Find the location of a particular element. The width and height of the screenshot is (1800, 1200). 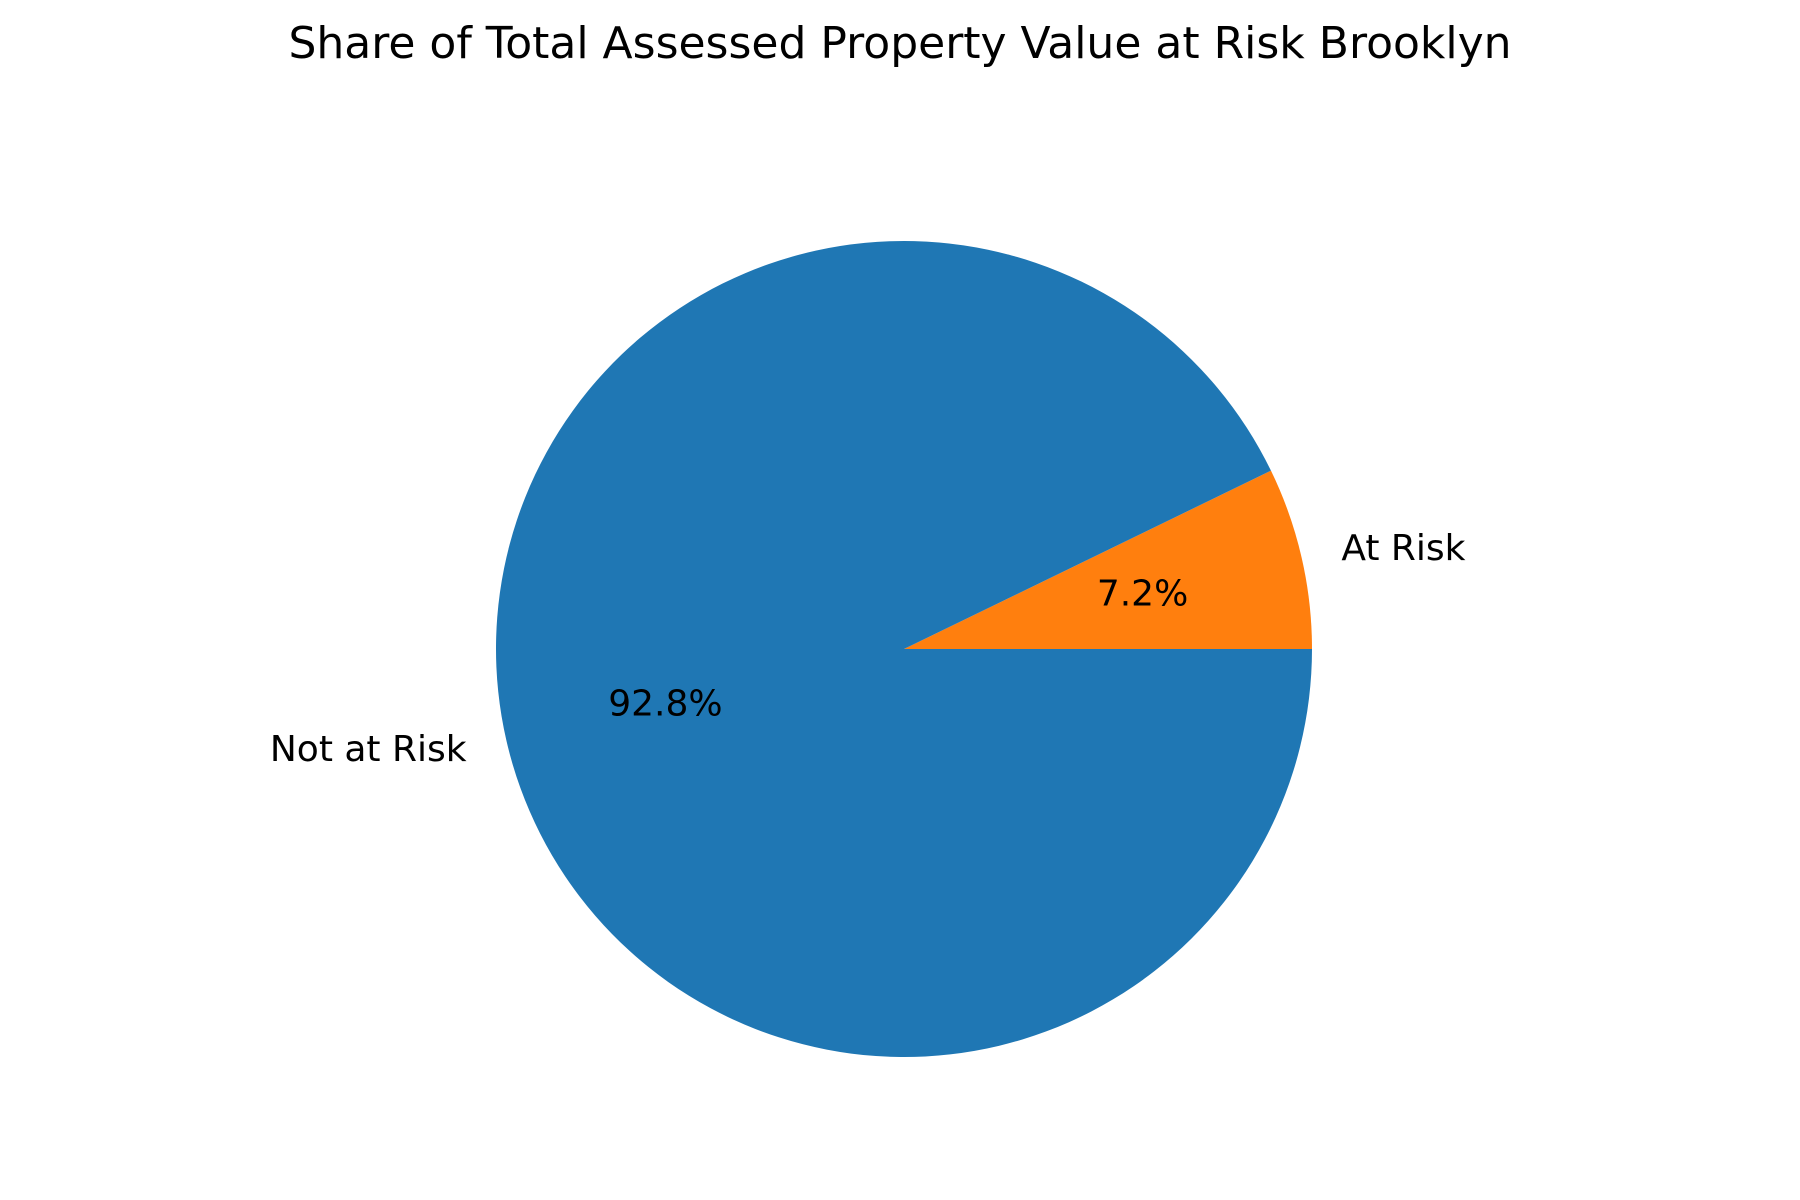

slice-pct-at-risk: 7.2% is located at coordinates (1142, 594).